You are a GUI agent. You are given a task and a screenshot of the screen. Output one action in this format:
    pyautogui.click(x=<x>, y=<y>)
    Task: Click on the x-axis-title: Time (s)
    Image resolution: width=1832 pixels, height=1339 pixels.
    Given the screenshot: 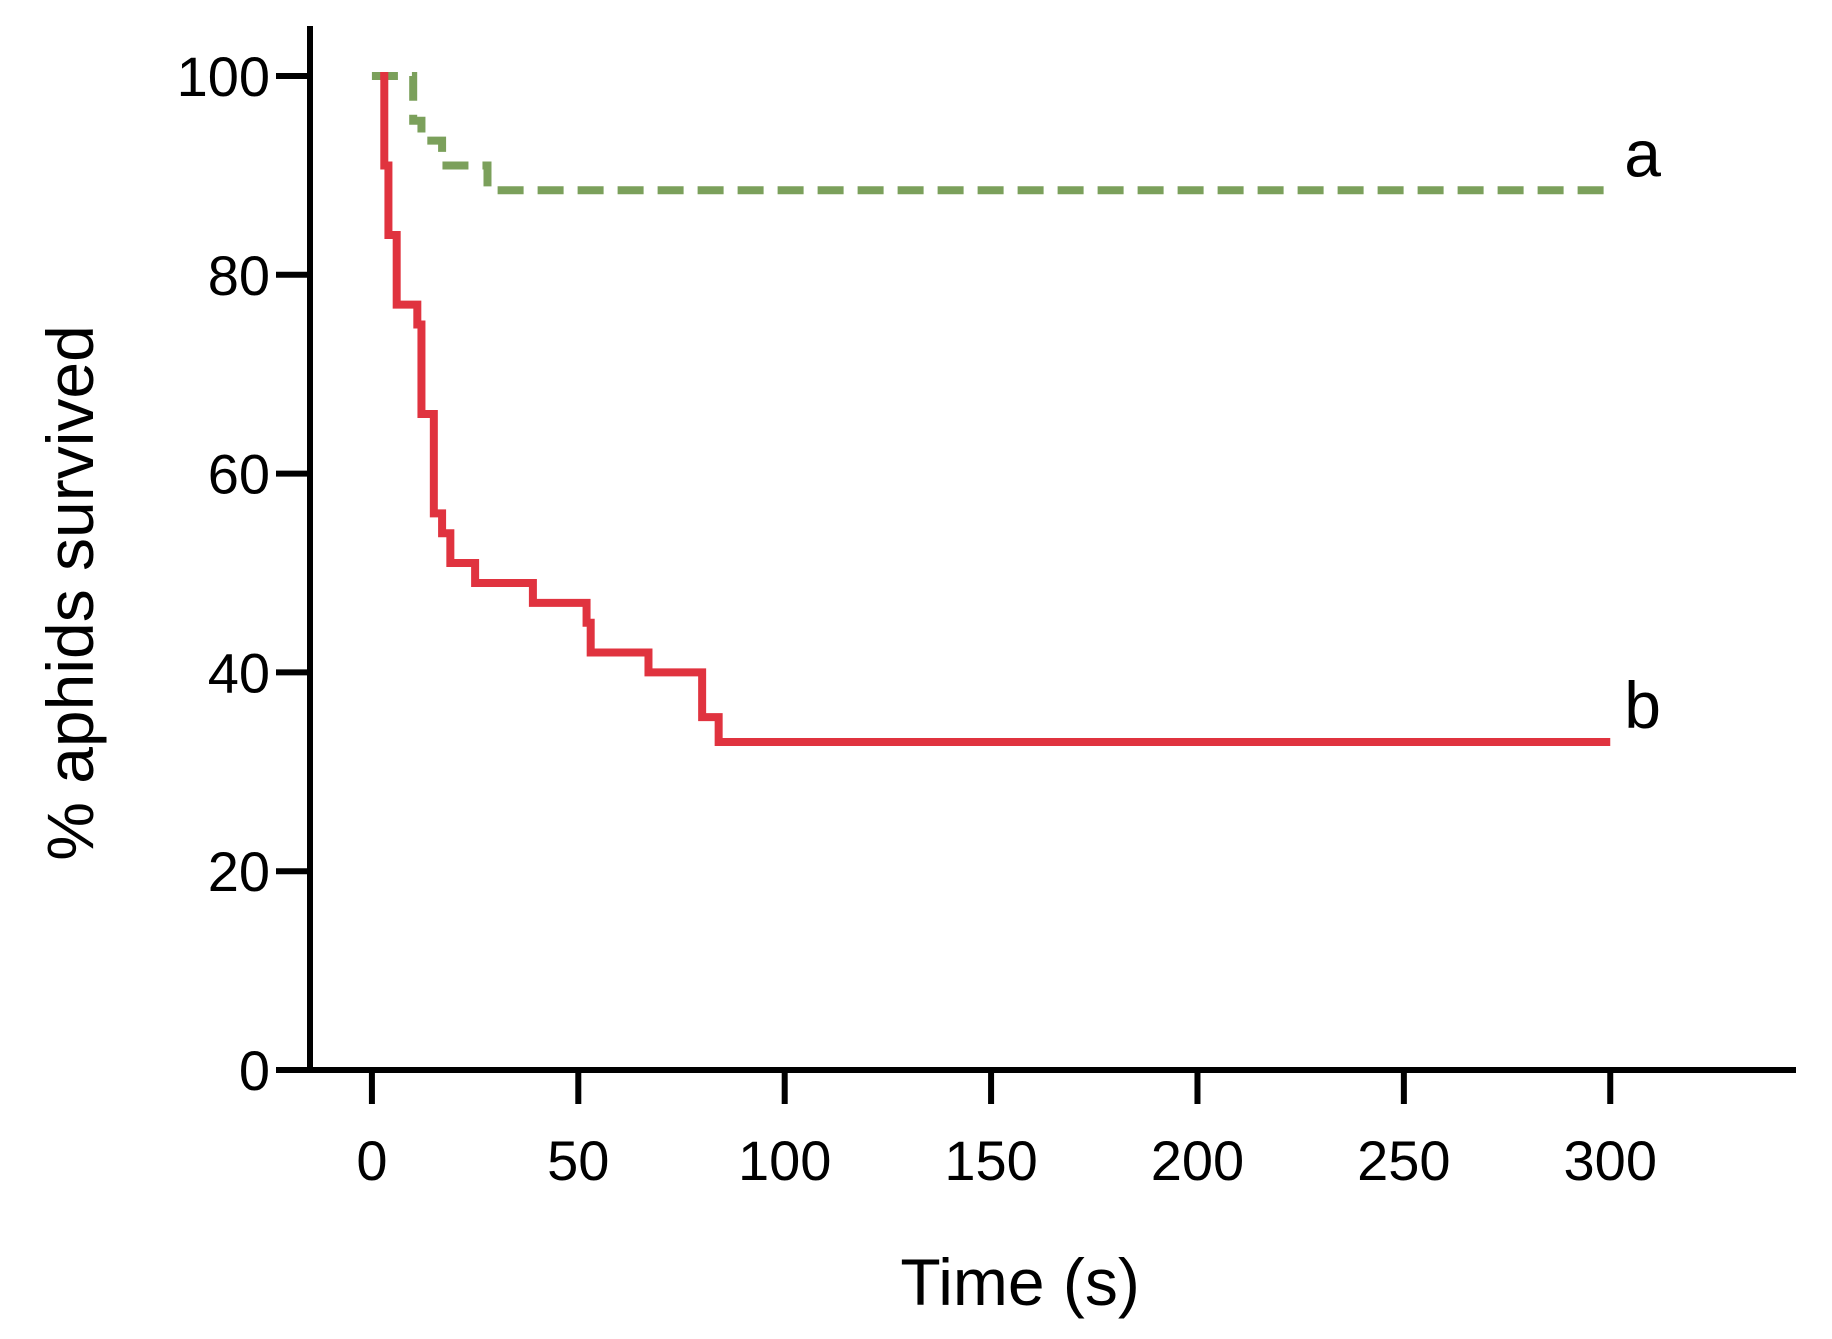 What is the action you would take?
    pyautogui.click(x=1020, y=1282)
    